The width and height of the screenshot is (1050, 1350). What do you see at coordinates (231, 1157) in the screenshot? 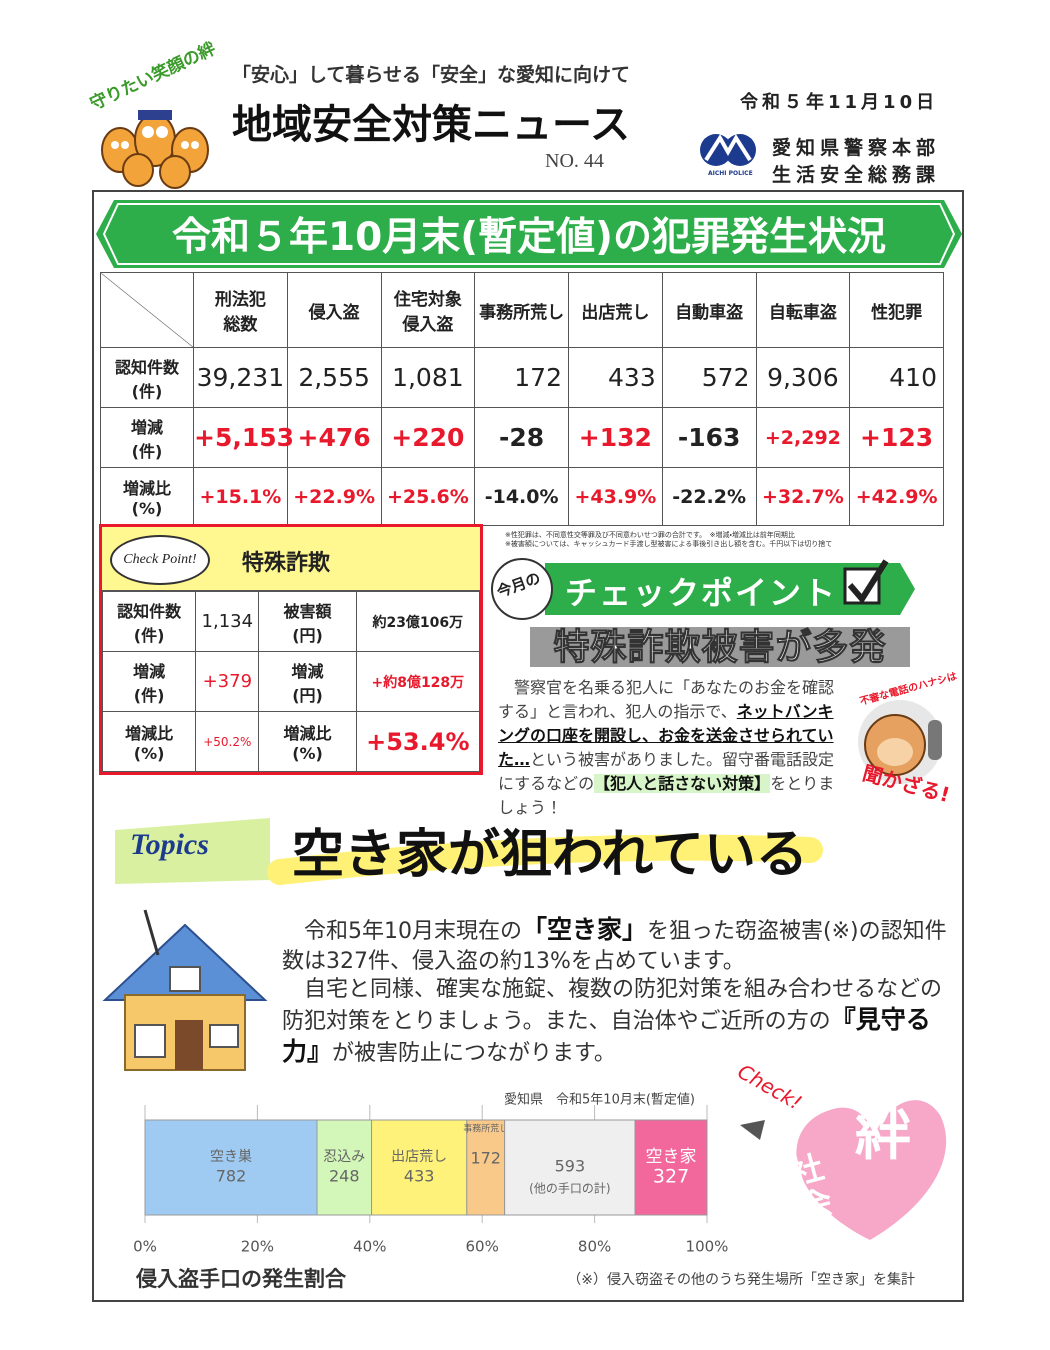
I see `segment-name: 空き巣` at bounding box center [231, 1157].